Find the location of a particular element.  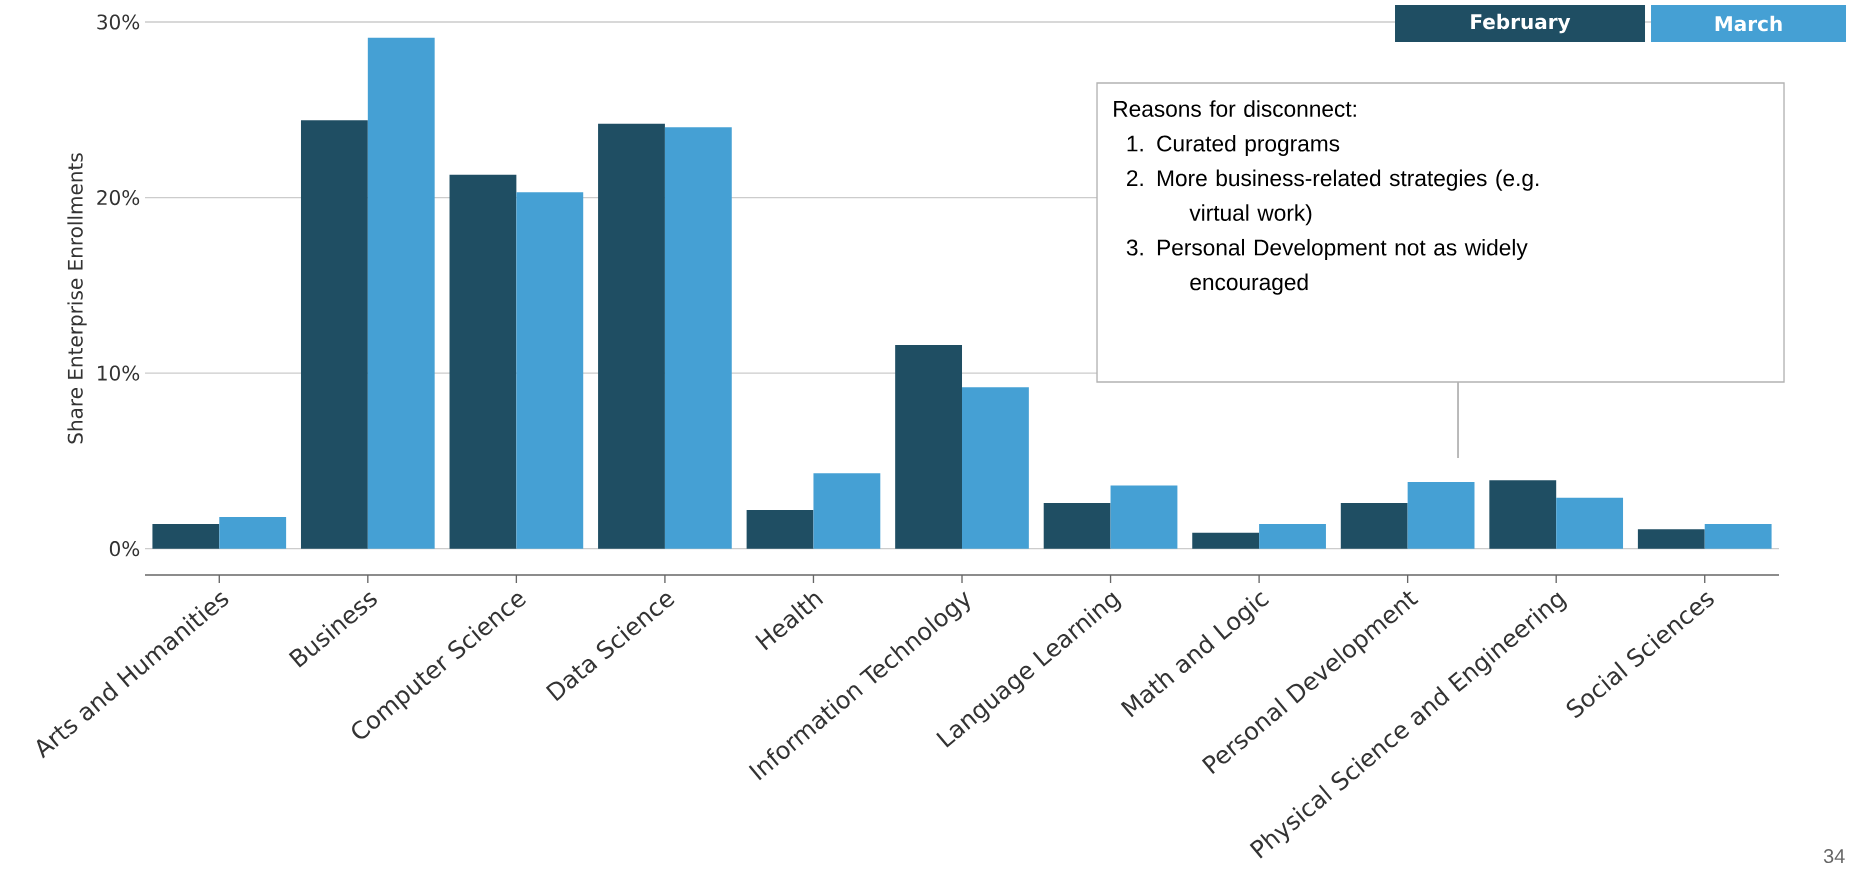

text: 34 is located at coordinates (1834, 856).